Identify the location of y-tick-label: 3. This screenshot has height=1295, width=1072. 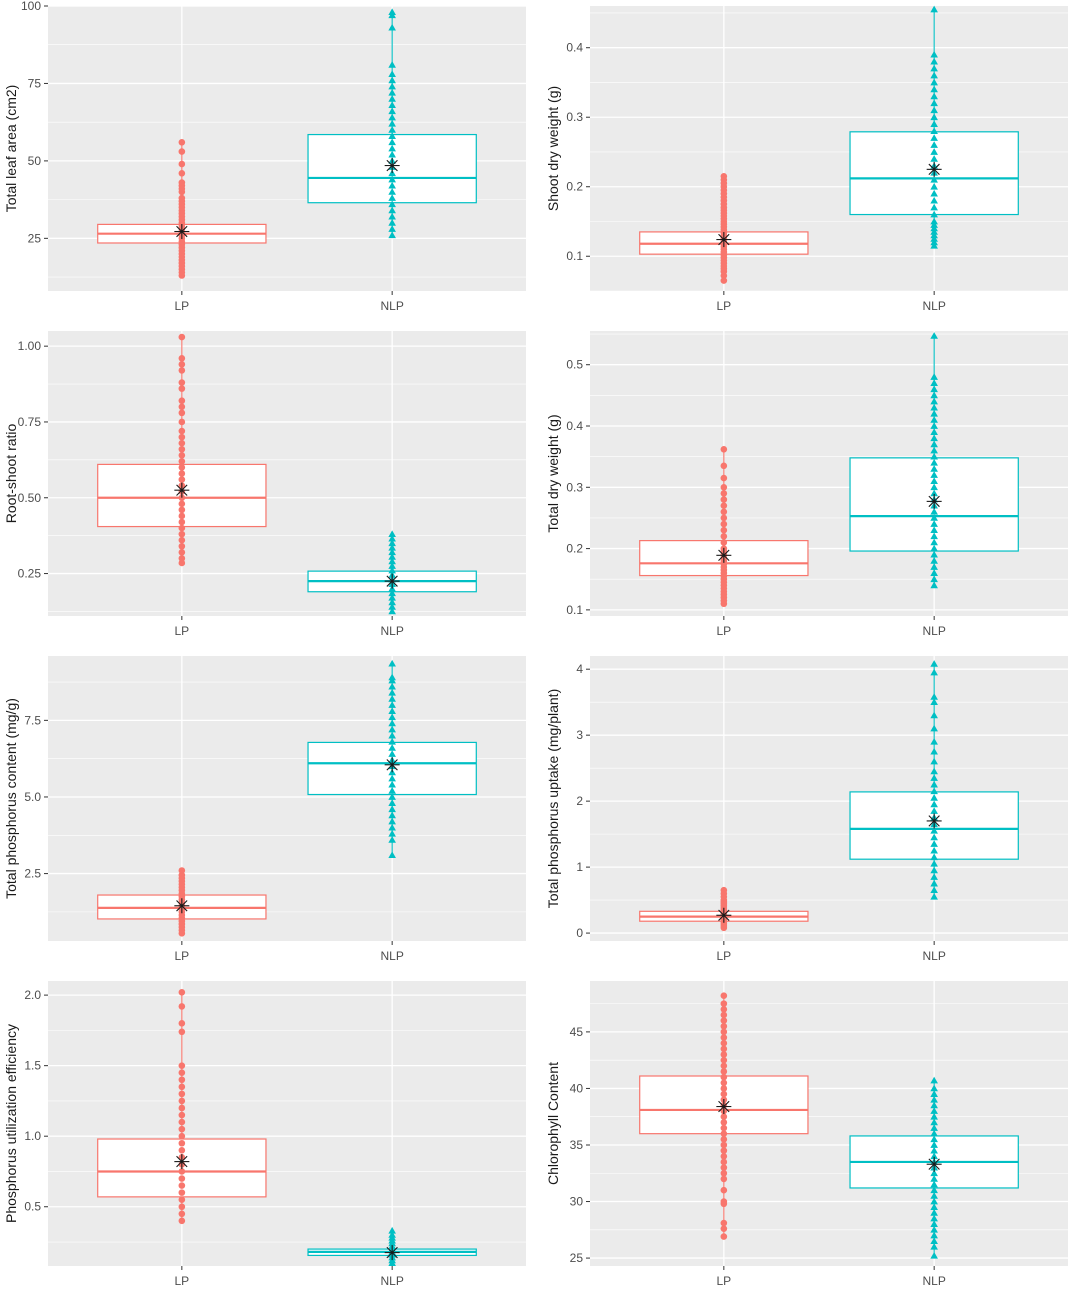
(579, 735).